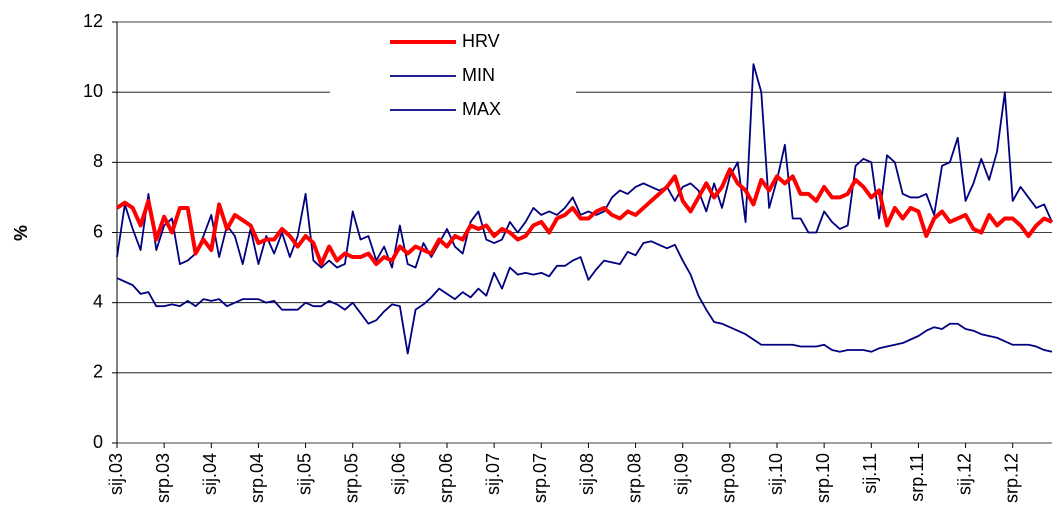  I want to click on y-tick-label: 2, so click(98, 372).